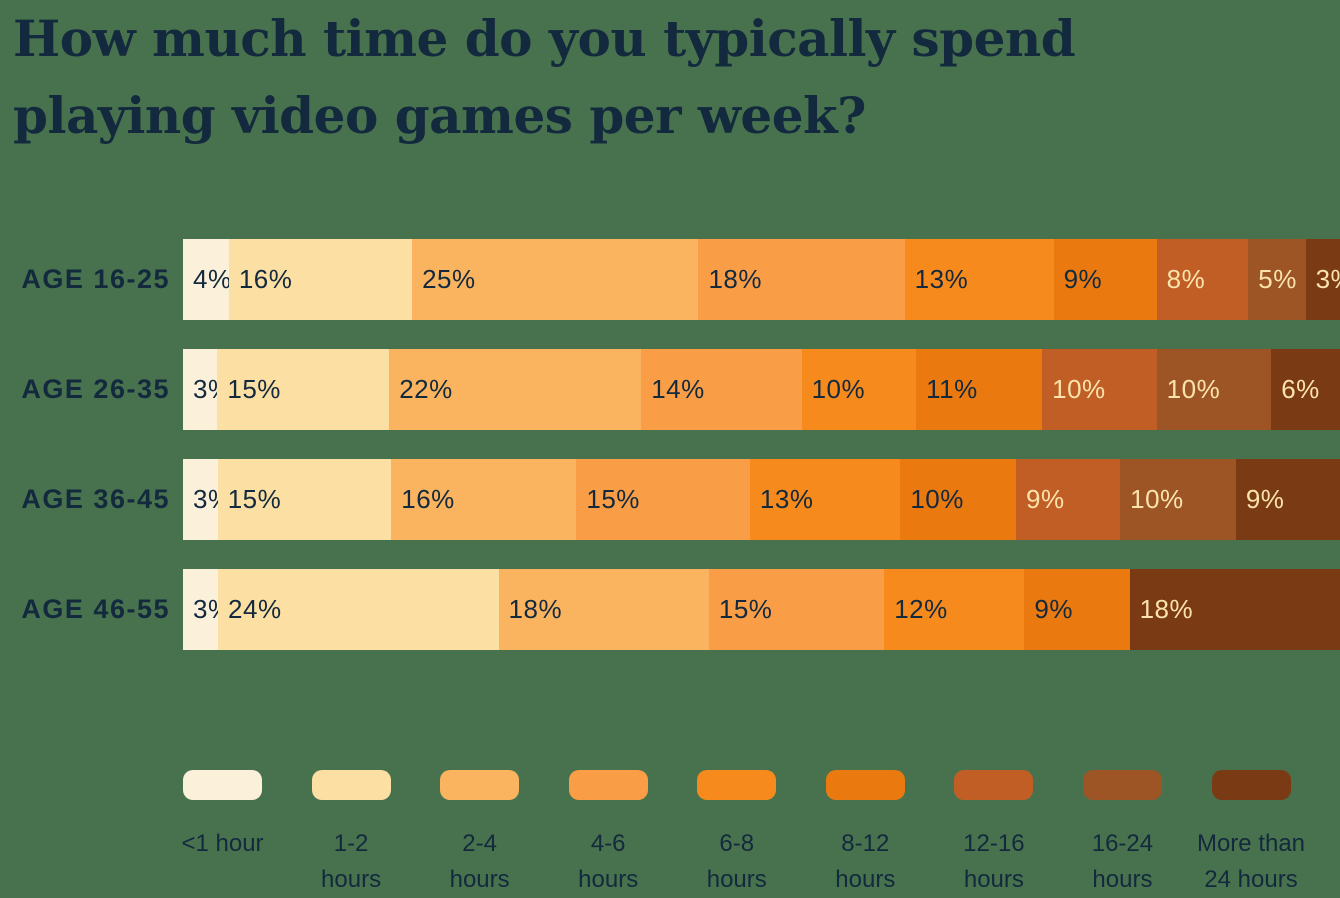 Image resolution: width=1340 pixels, height=898 pixels. What do you see at coordinates (825, 499) in the screenshot?
I see `bar-segment: 13%` at bounding box center [825, 499].